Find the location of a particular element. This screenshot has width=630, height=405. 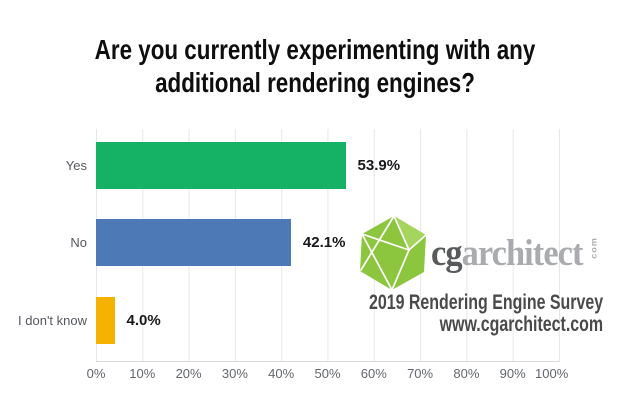

cgarchitect-hexagon-logo-icon is located at coordinates (393, 253).